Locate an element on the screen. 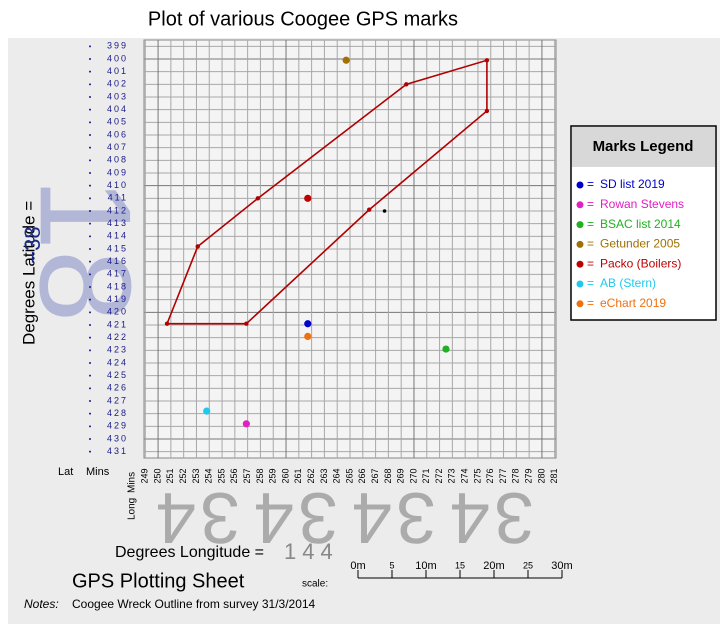  x-tick-label: 276 is located at coordinates (490, 475).